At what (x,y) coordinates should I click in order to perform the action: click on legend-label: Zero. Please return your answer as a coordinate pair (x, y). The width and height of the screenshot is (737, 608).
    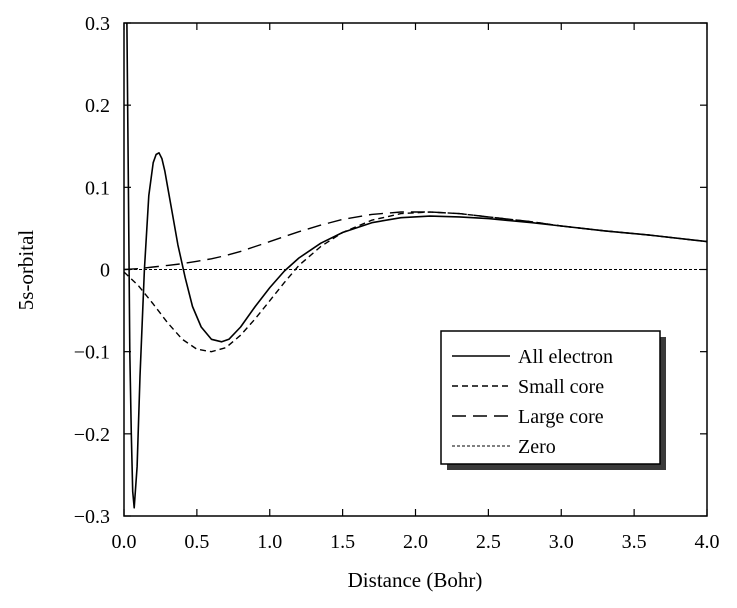
    Looking at the image, I should click on (537, 447).